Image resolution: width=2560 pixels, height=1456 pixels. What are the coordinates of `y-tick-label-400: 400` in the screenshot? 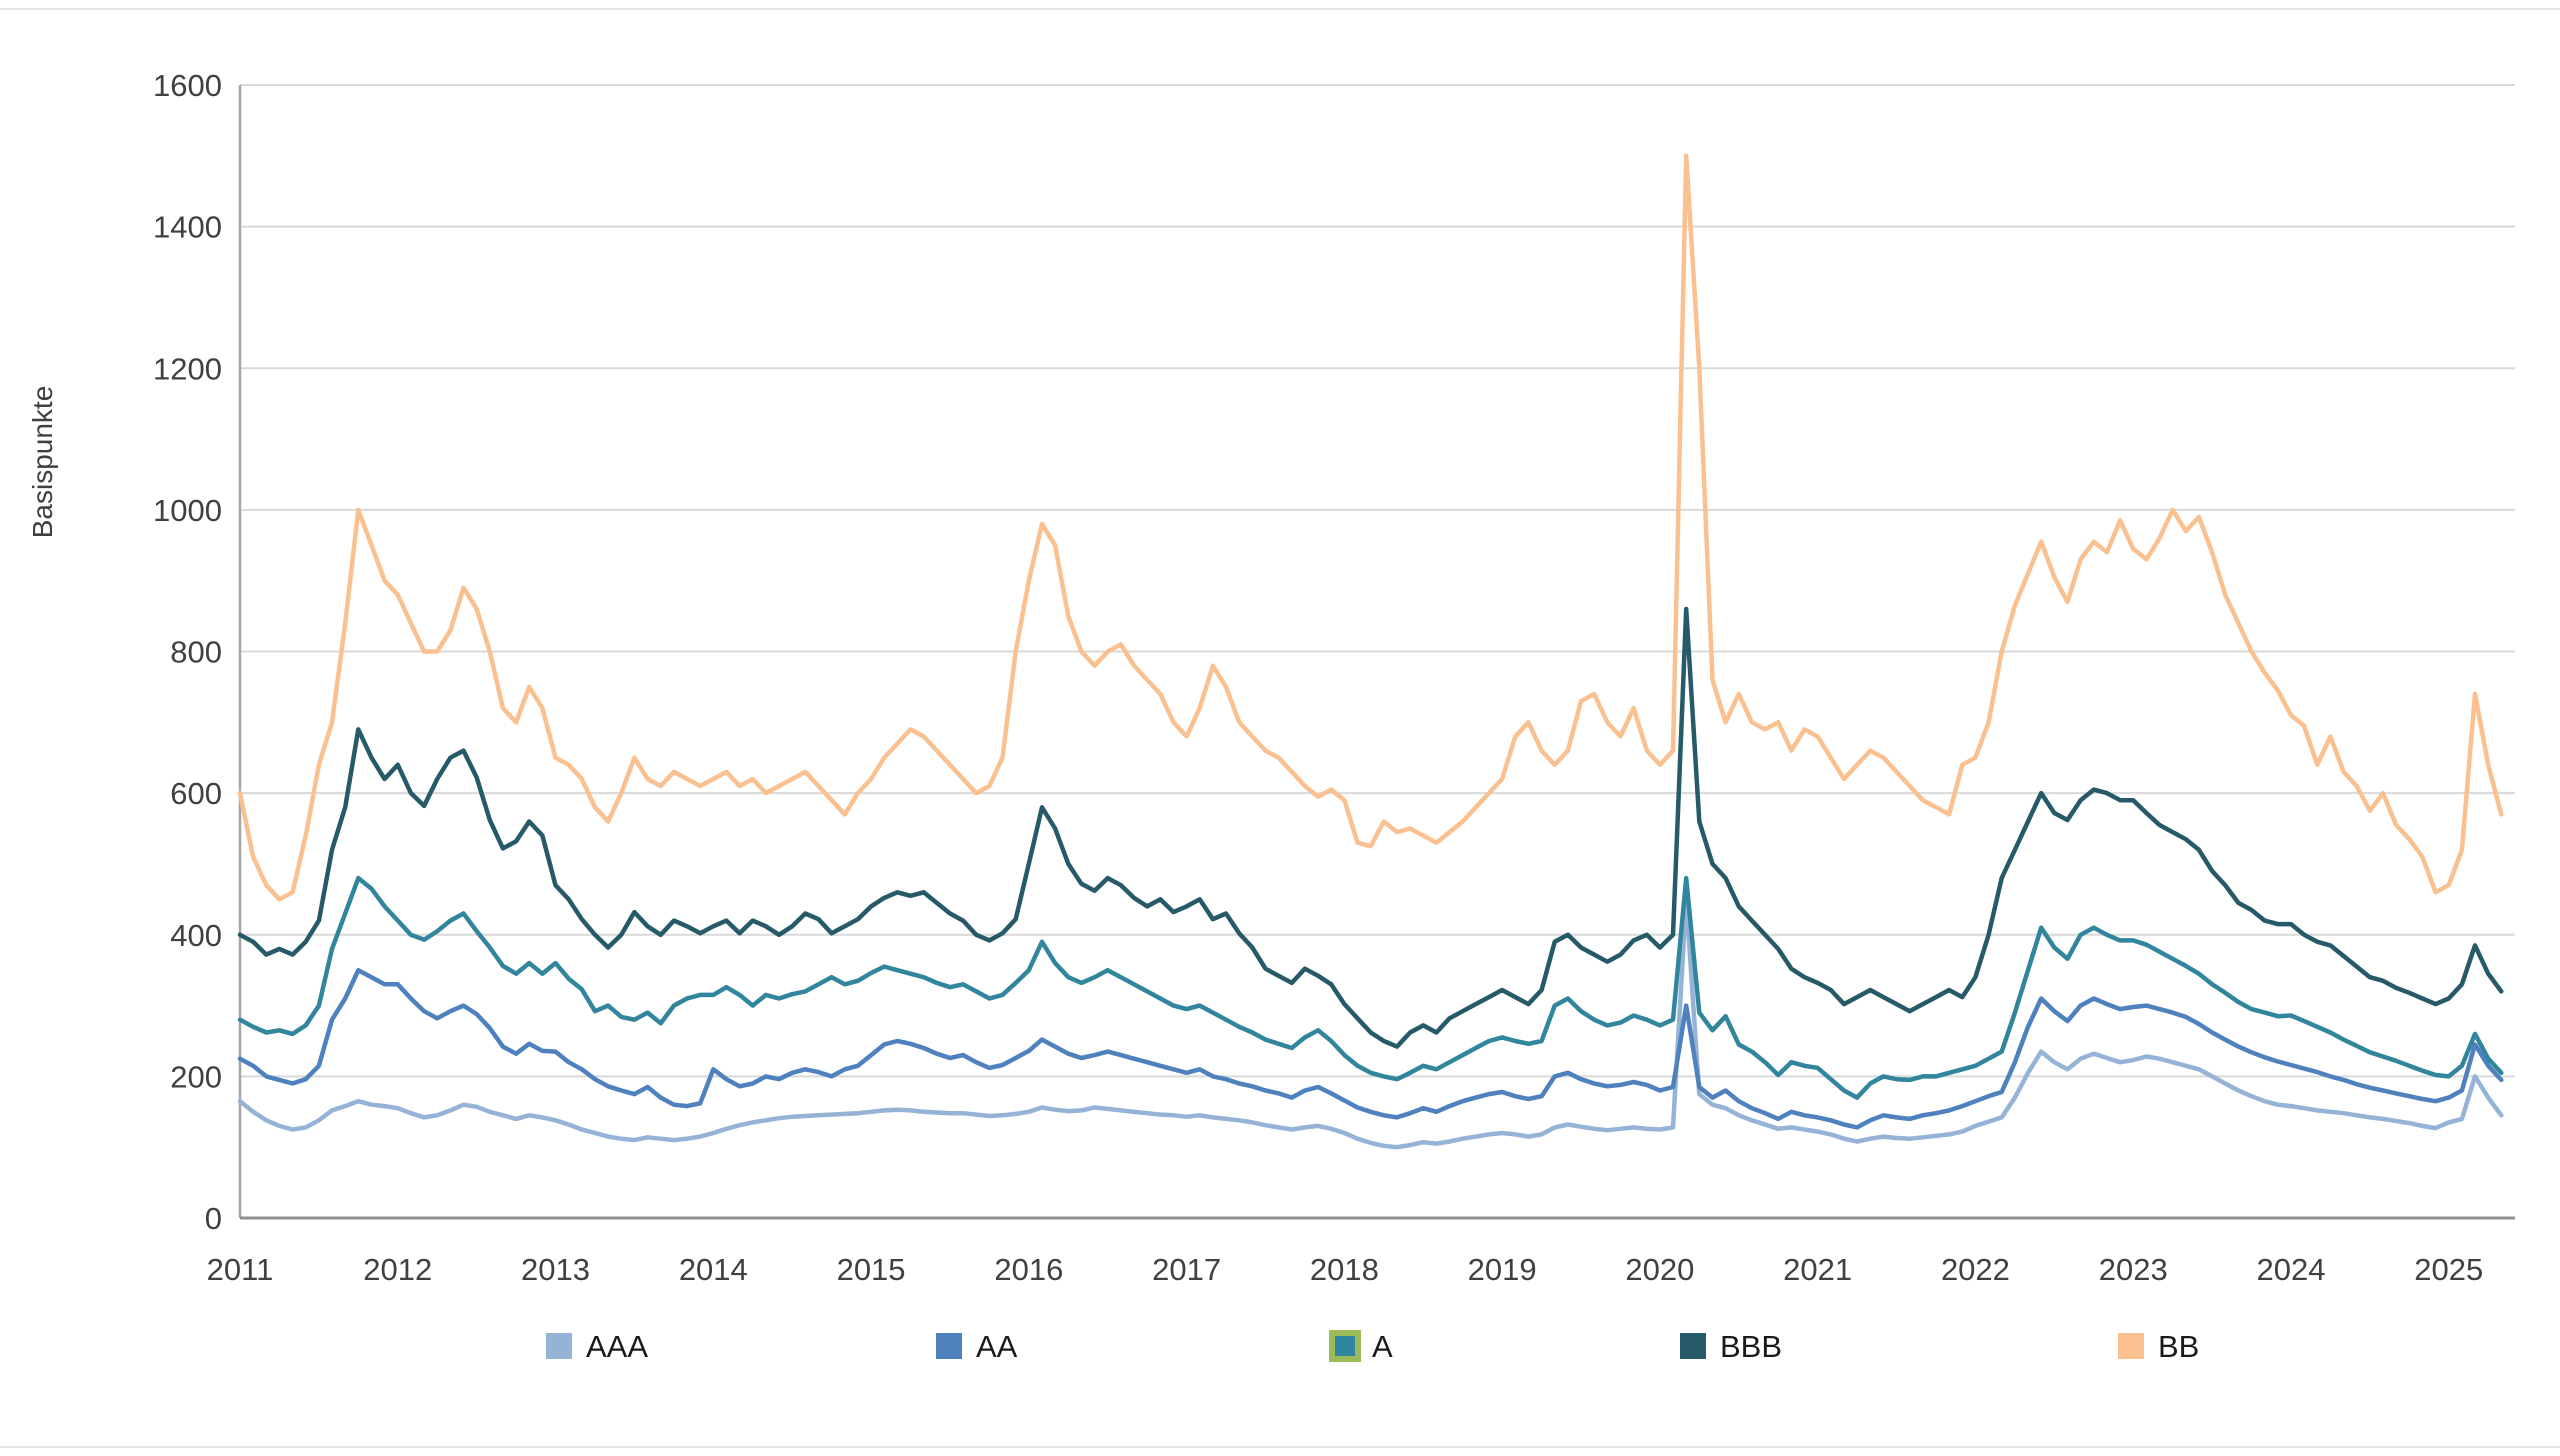 It's located at (196, 935).